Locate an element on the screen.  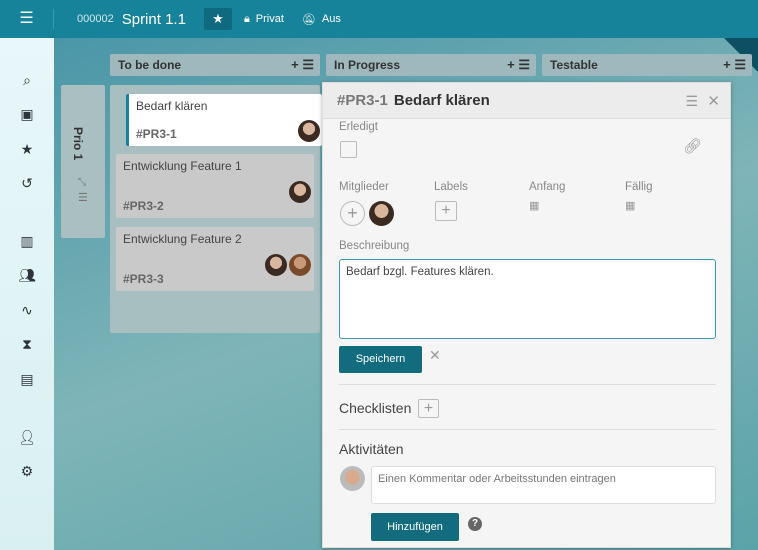
visibility-button: 🔒︎ Privat is located at coordinates (264, 19).